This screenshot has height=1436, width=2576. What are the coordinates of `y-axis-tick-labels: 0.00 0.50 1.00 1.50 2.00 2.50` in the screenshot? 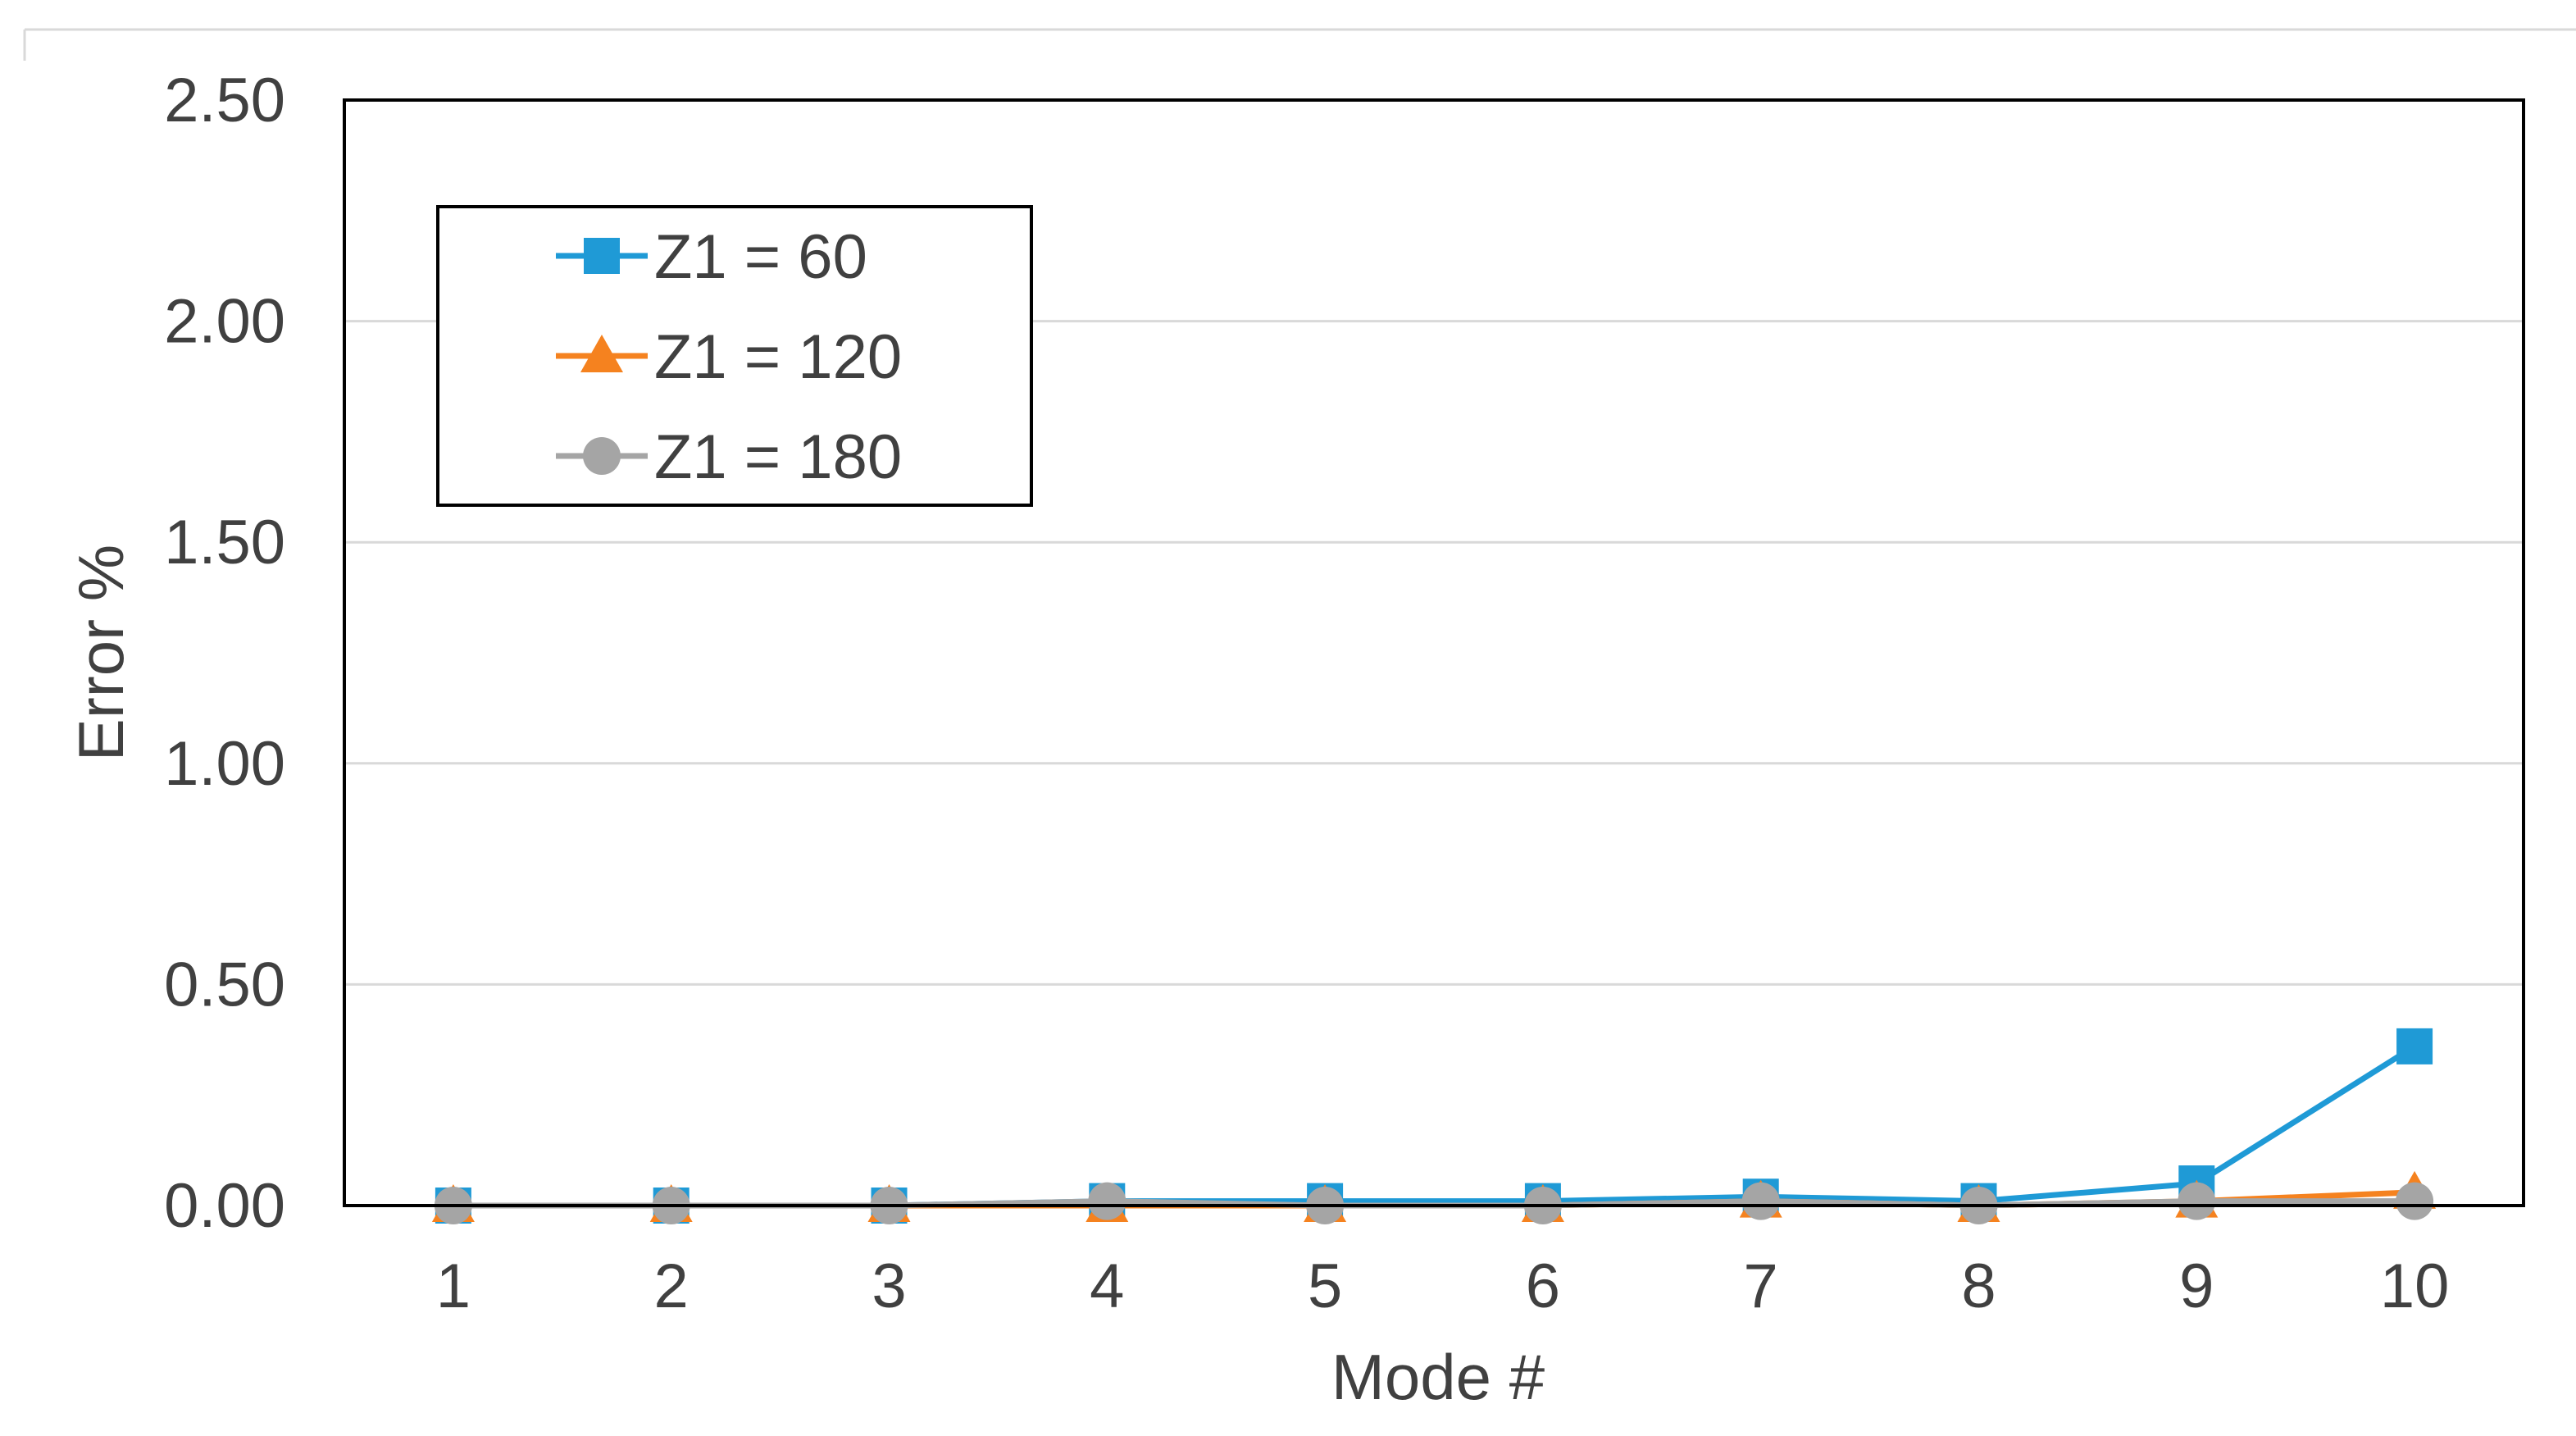 It's located at (224, 653).